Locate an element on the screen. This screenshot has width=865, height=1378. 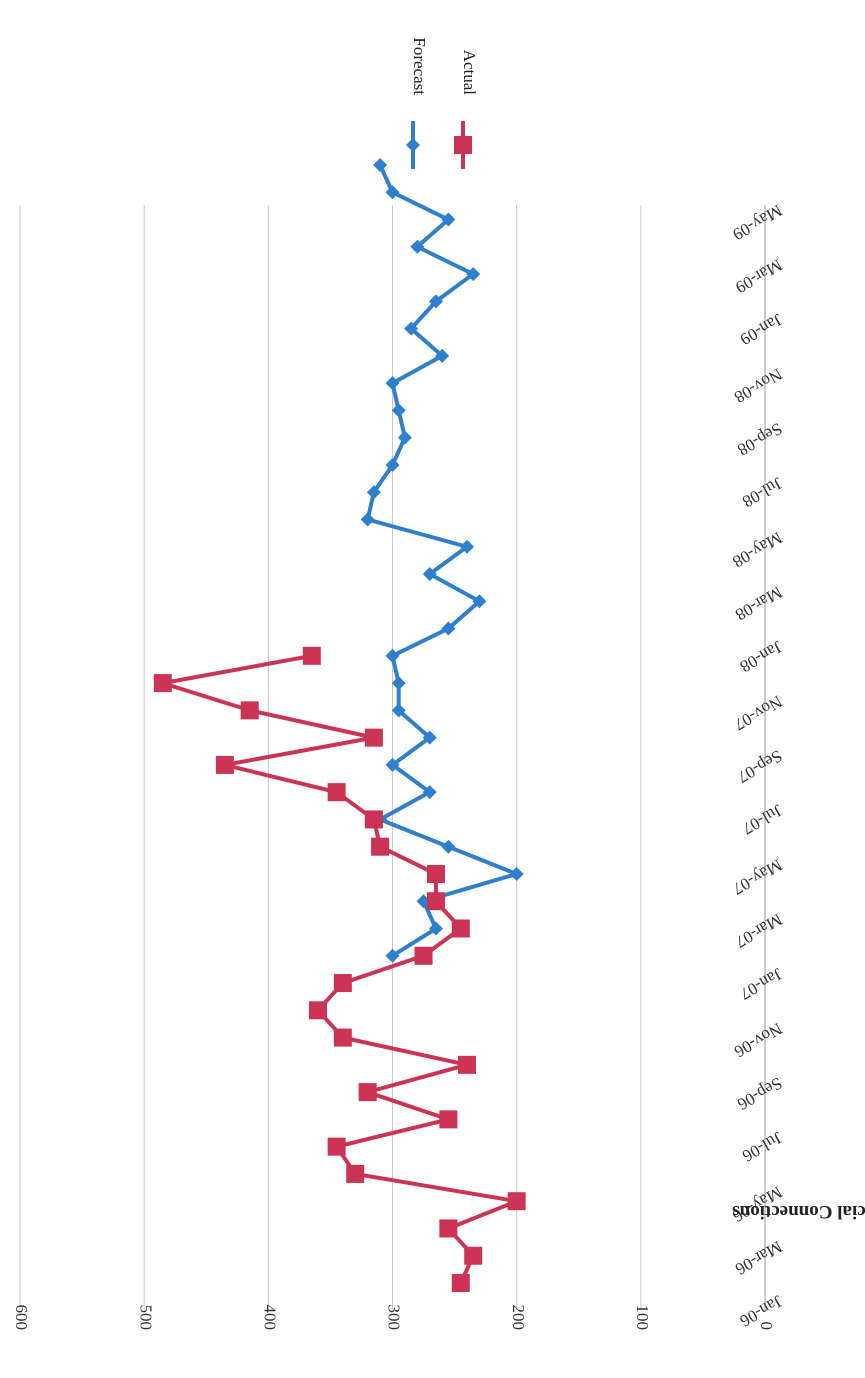
legend-label-group: Forecast is located at coordinates (419, 66).